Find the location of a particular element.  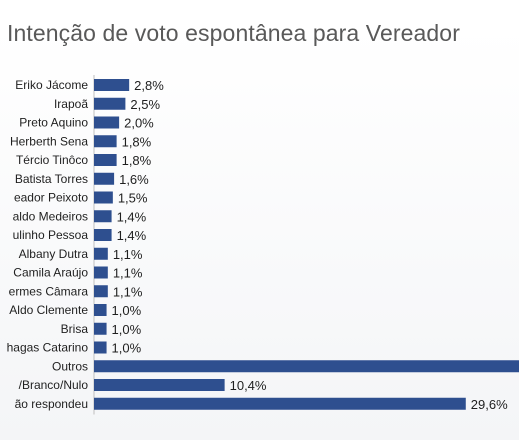

data-label-17: 29,6% is located at coordinates (489, 404).